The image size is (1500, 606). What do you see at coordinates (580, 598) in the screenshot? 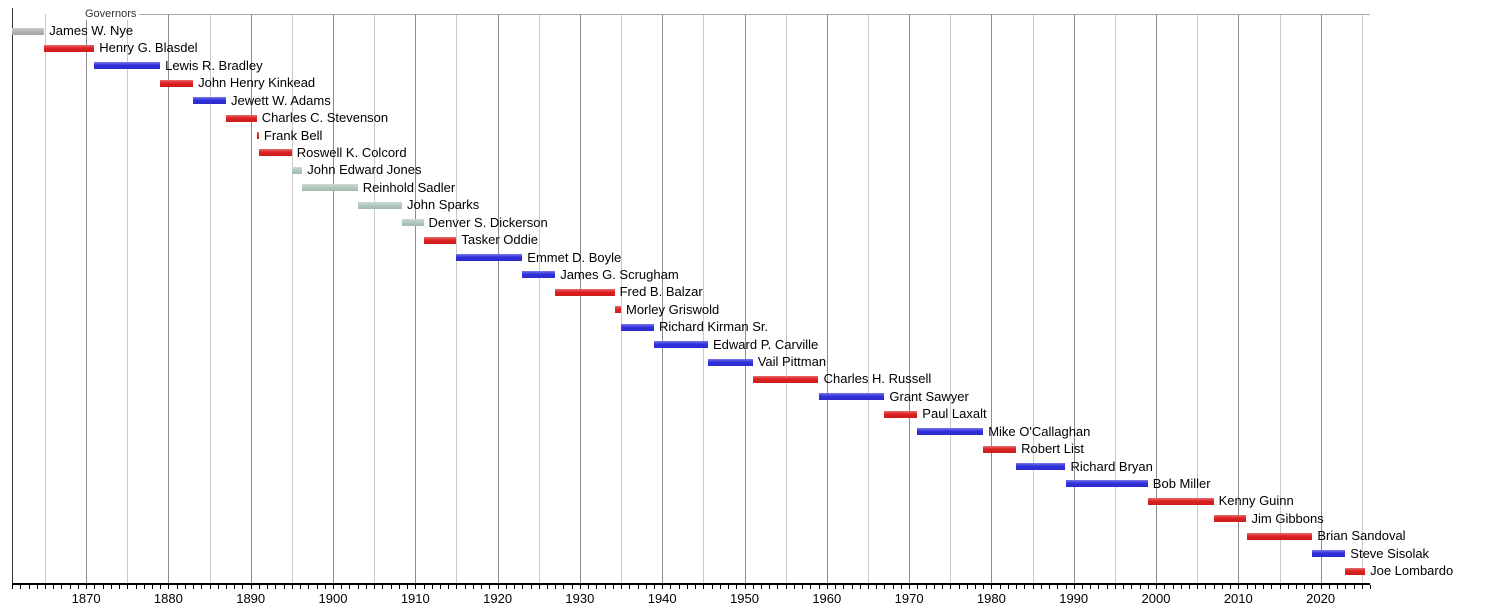
I see `axis-year-label: 1930` at bounding box center [580, 598].